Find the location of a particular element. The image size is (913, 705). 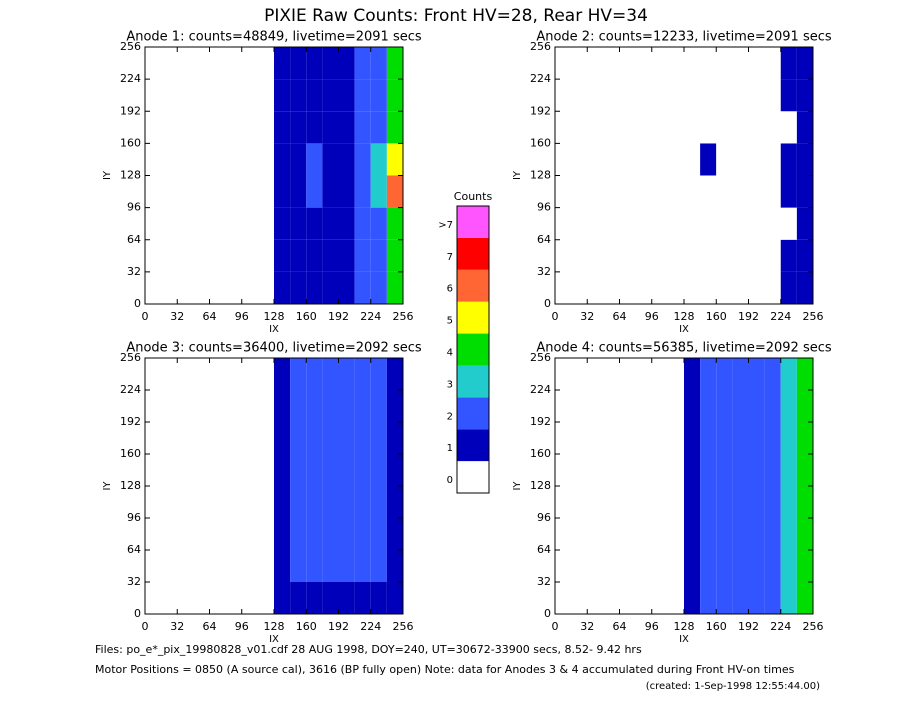

y-tick-label: 128 is located at coordinates (540, 175).